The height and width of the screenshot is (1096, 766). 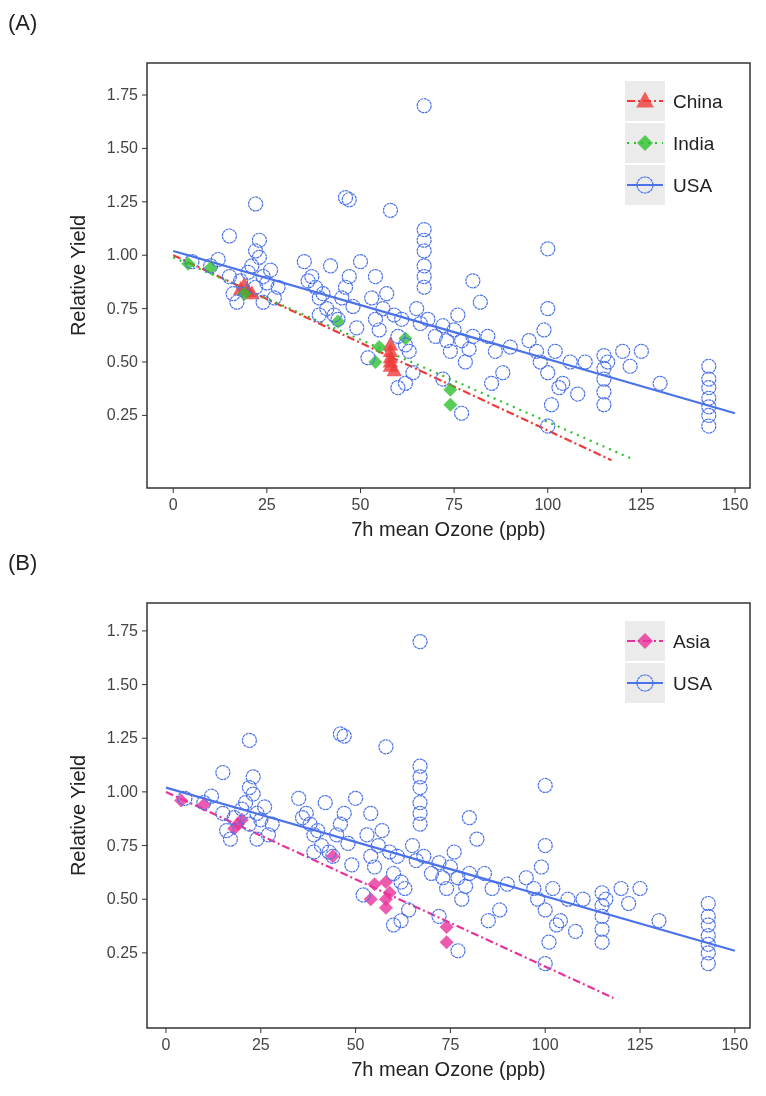 I want to click on legend-label: Asia, so click(x=692, y=641).